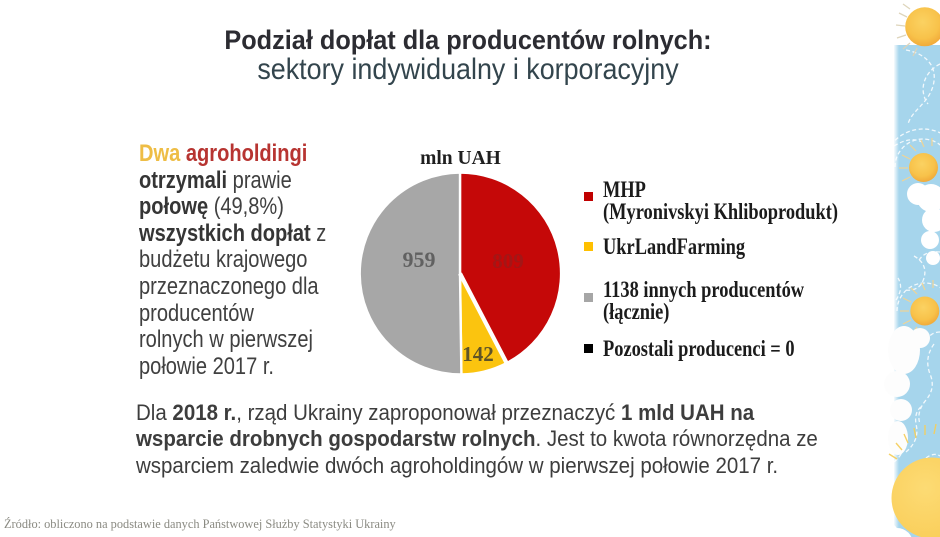 The width and height of the screenshot is (940, 537). What do you see at coordinates (419, 259) in the screenshot?
I see `svg-text: 959` at bounding box center [419, 259].